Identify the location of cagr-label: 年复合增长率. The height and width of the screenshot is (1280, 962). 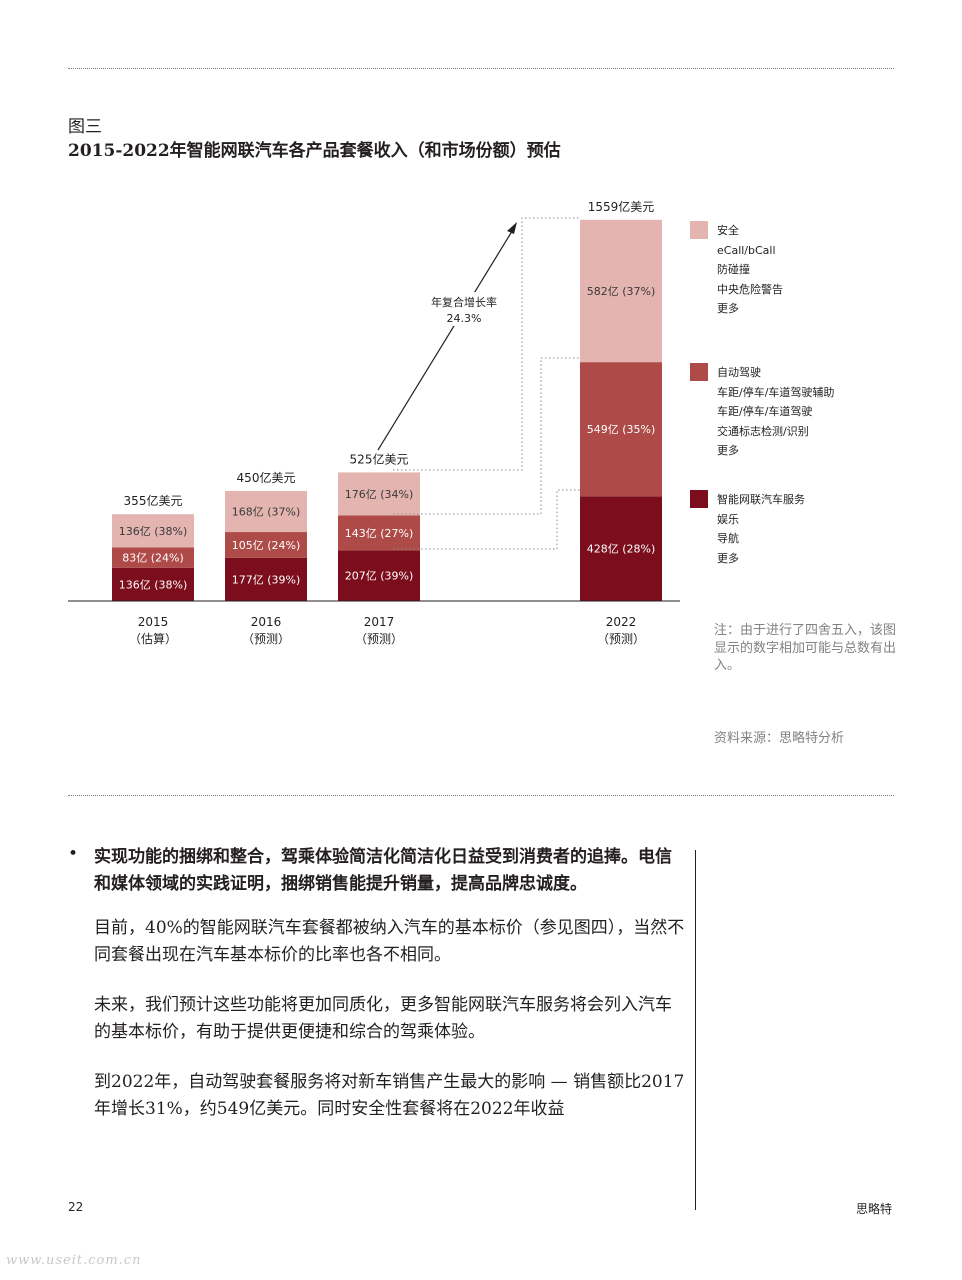
(464, 302).